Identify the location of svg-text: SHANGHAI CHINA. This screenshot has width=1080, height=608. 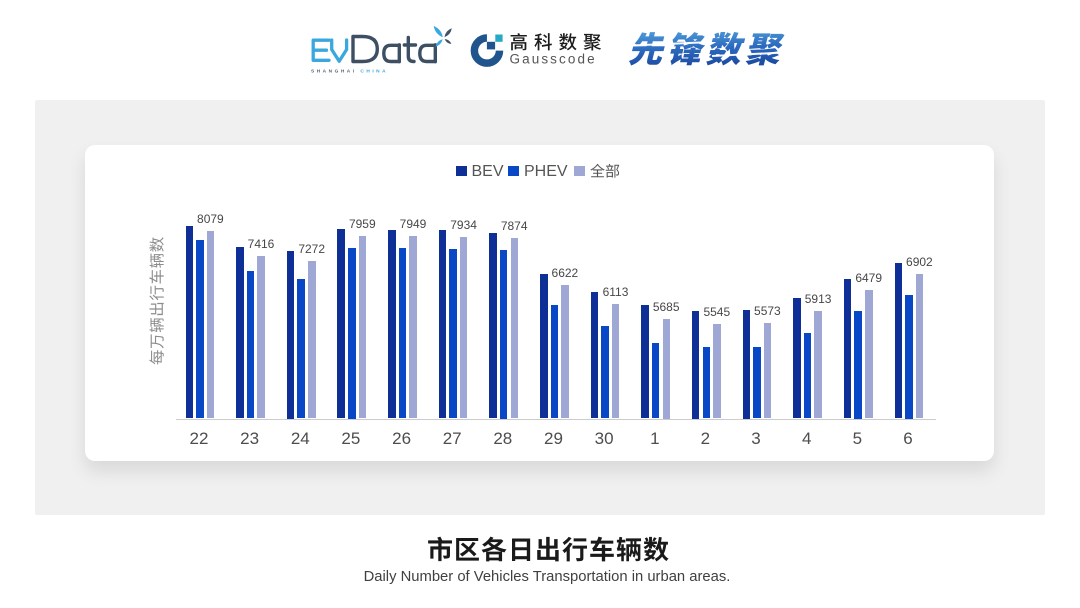
(349, 72).